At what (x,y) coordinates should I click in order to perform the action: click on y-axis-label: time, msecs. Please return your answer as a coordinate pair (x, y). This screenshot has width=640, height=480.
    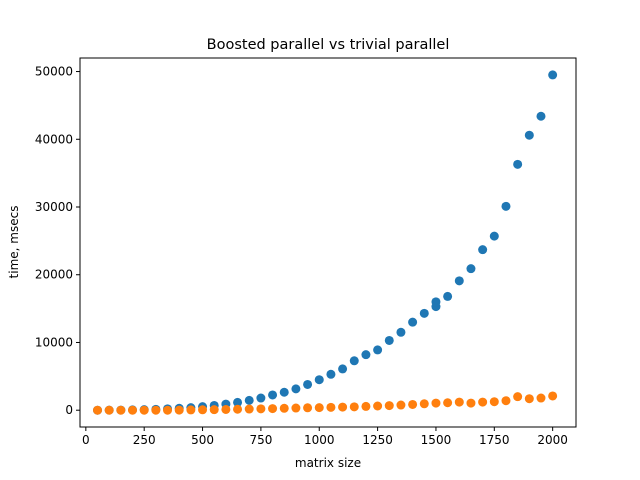
    Looking at the image, I should click on (14, 242).